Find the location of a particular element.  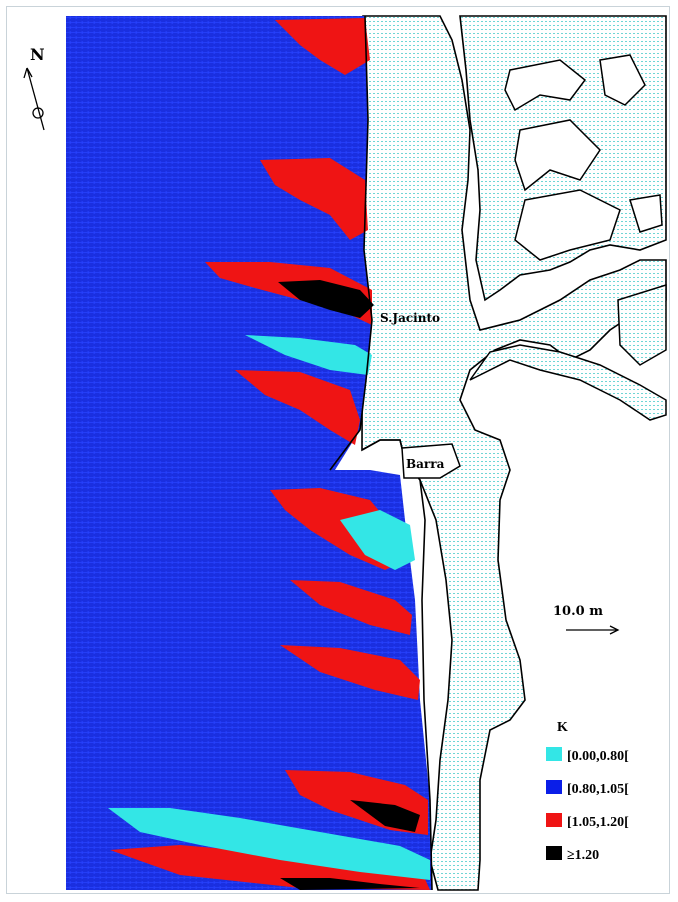

legend-label-blue: [0.80,1.05[ is located at coordinates (598, 789).